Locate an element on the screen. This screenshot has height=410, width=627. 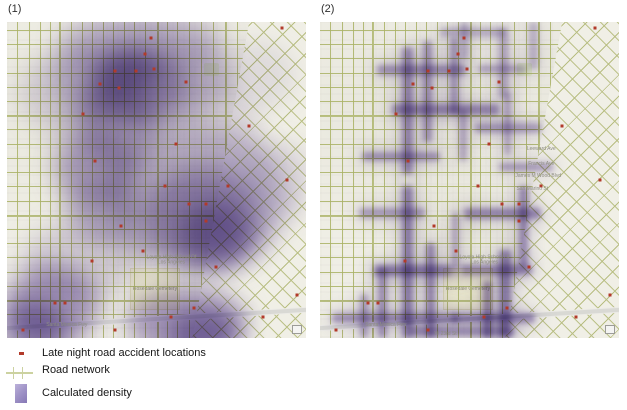
legend-item-calculated-density: Calculated density is located at coordinates (150, 393).